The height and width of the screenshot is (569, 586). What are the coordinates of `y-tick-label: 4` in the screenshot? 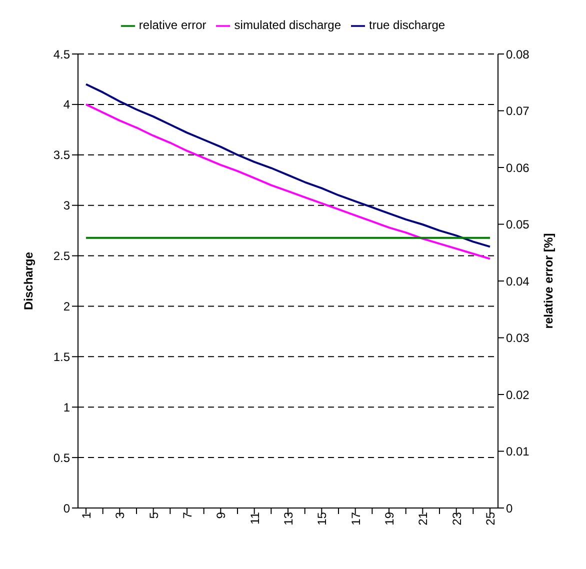 It's located at (66, 105).